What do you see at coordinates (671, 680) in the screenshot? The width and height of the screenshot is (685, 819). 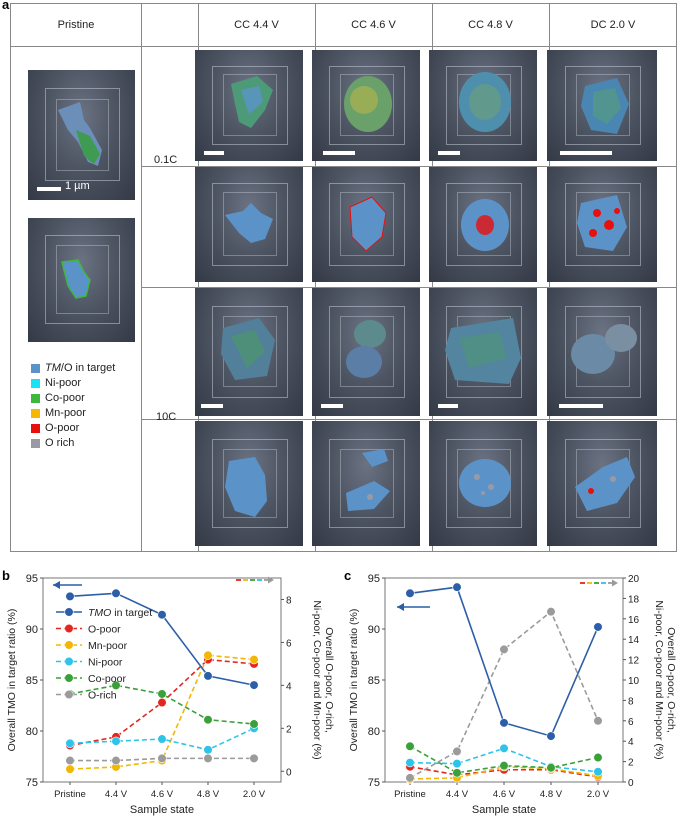 I see `y-axis-right-label: Overall O-poor, O-rich,` at bounding box center [671, 680].